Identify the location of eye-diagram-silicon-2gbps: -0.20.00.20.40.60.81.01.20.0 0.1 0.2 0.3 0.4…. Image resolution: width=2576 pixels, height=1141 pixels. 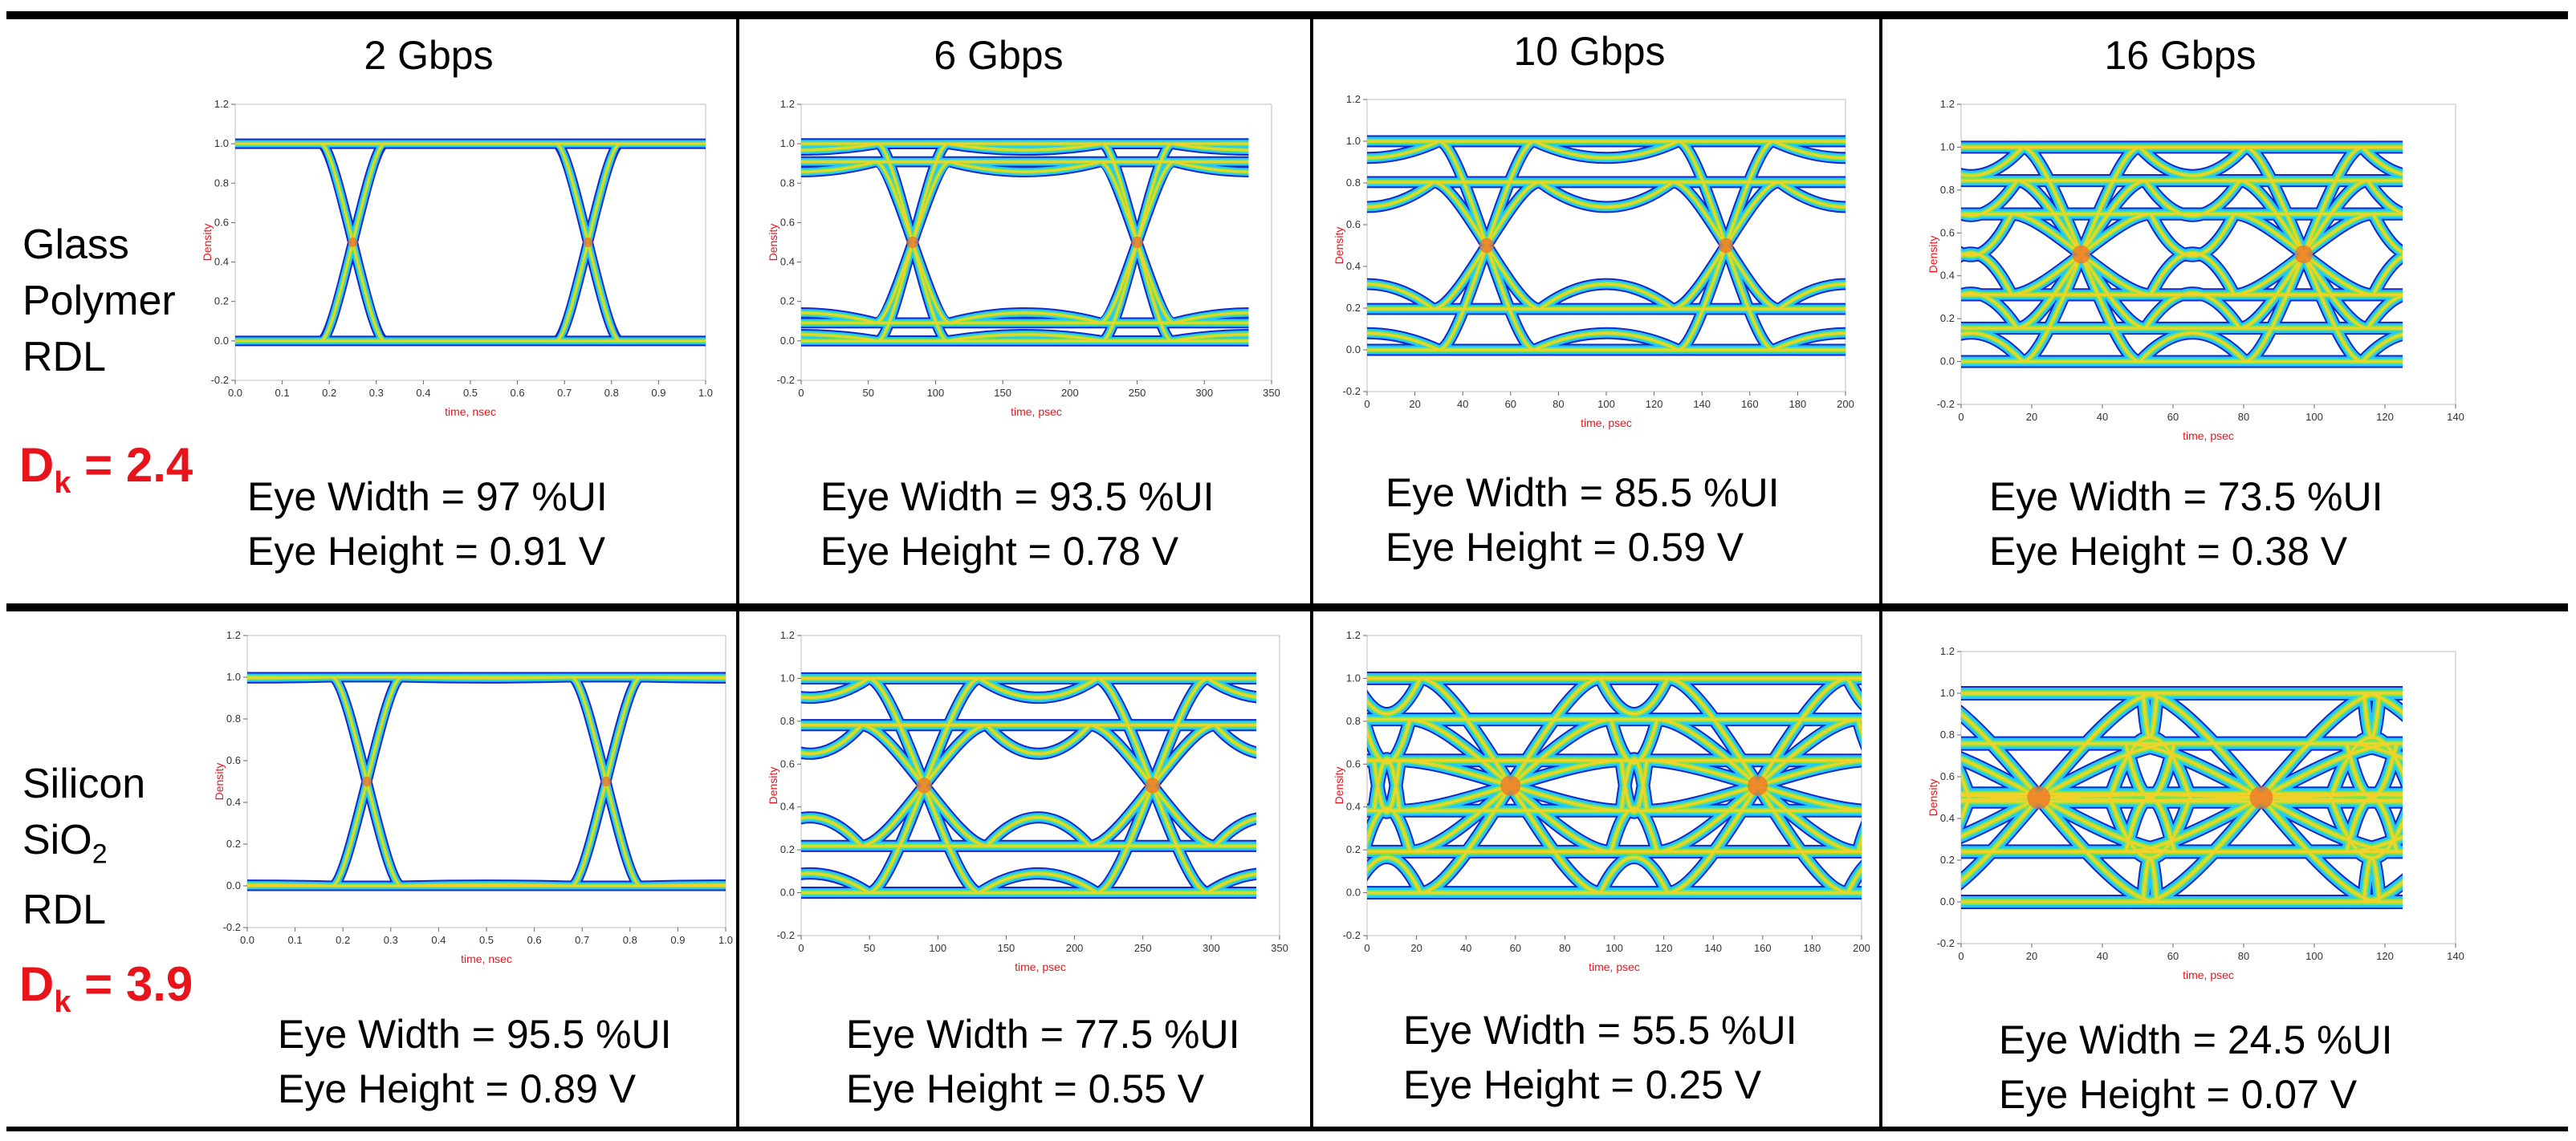
(473, 797).